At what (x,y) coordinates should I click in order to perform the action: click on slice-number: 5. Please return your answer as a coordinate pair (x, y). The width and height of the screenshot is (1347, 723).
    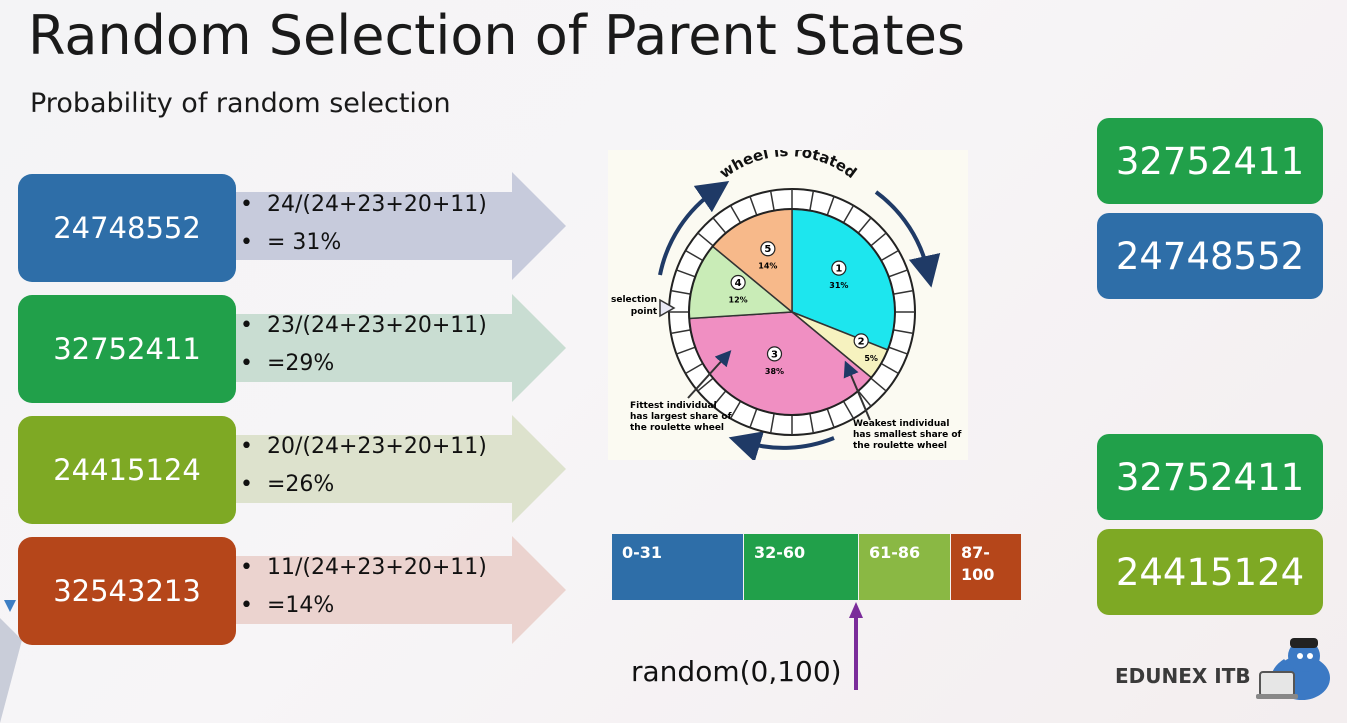
    Looking at the image, I should click on (767, 249).